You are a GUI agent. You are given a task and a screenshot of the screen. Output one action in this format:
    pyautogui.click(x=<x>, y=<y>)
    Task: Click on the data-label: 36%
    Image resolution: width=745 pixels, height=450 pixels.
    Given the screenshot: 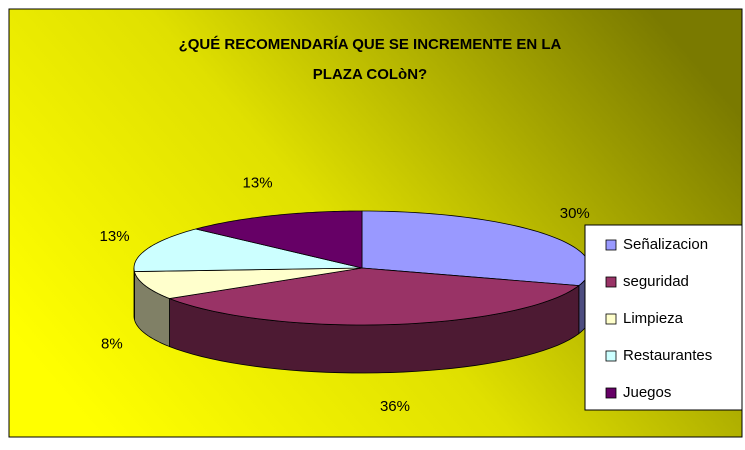 What is the action you would take?
    pyautogui.click(x=395, y=406)
    